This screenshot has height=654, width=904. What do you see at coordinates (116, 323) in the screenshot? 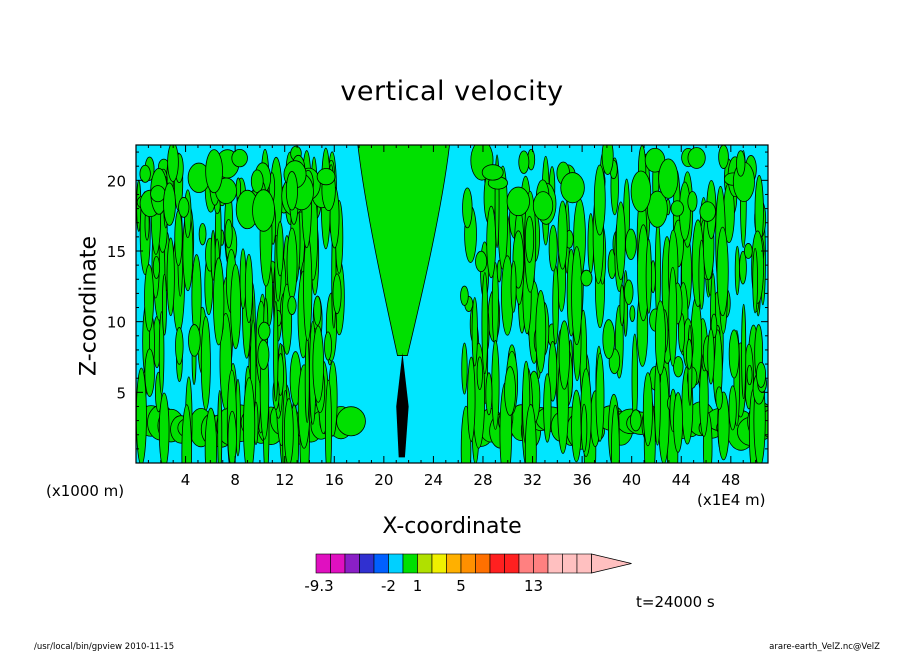
I see `y-tick-label: 10` at bounding box center [116, 323].